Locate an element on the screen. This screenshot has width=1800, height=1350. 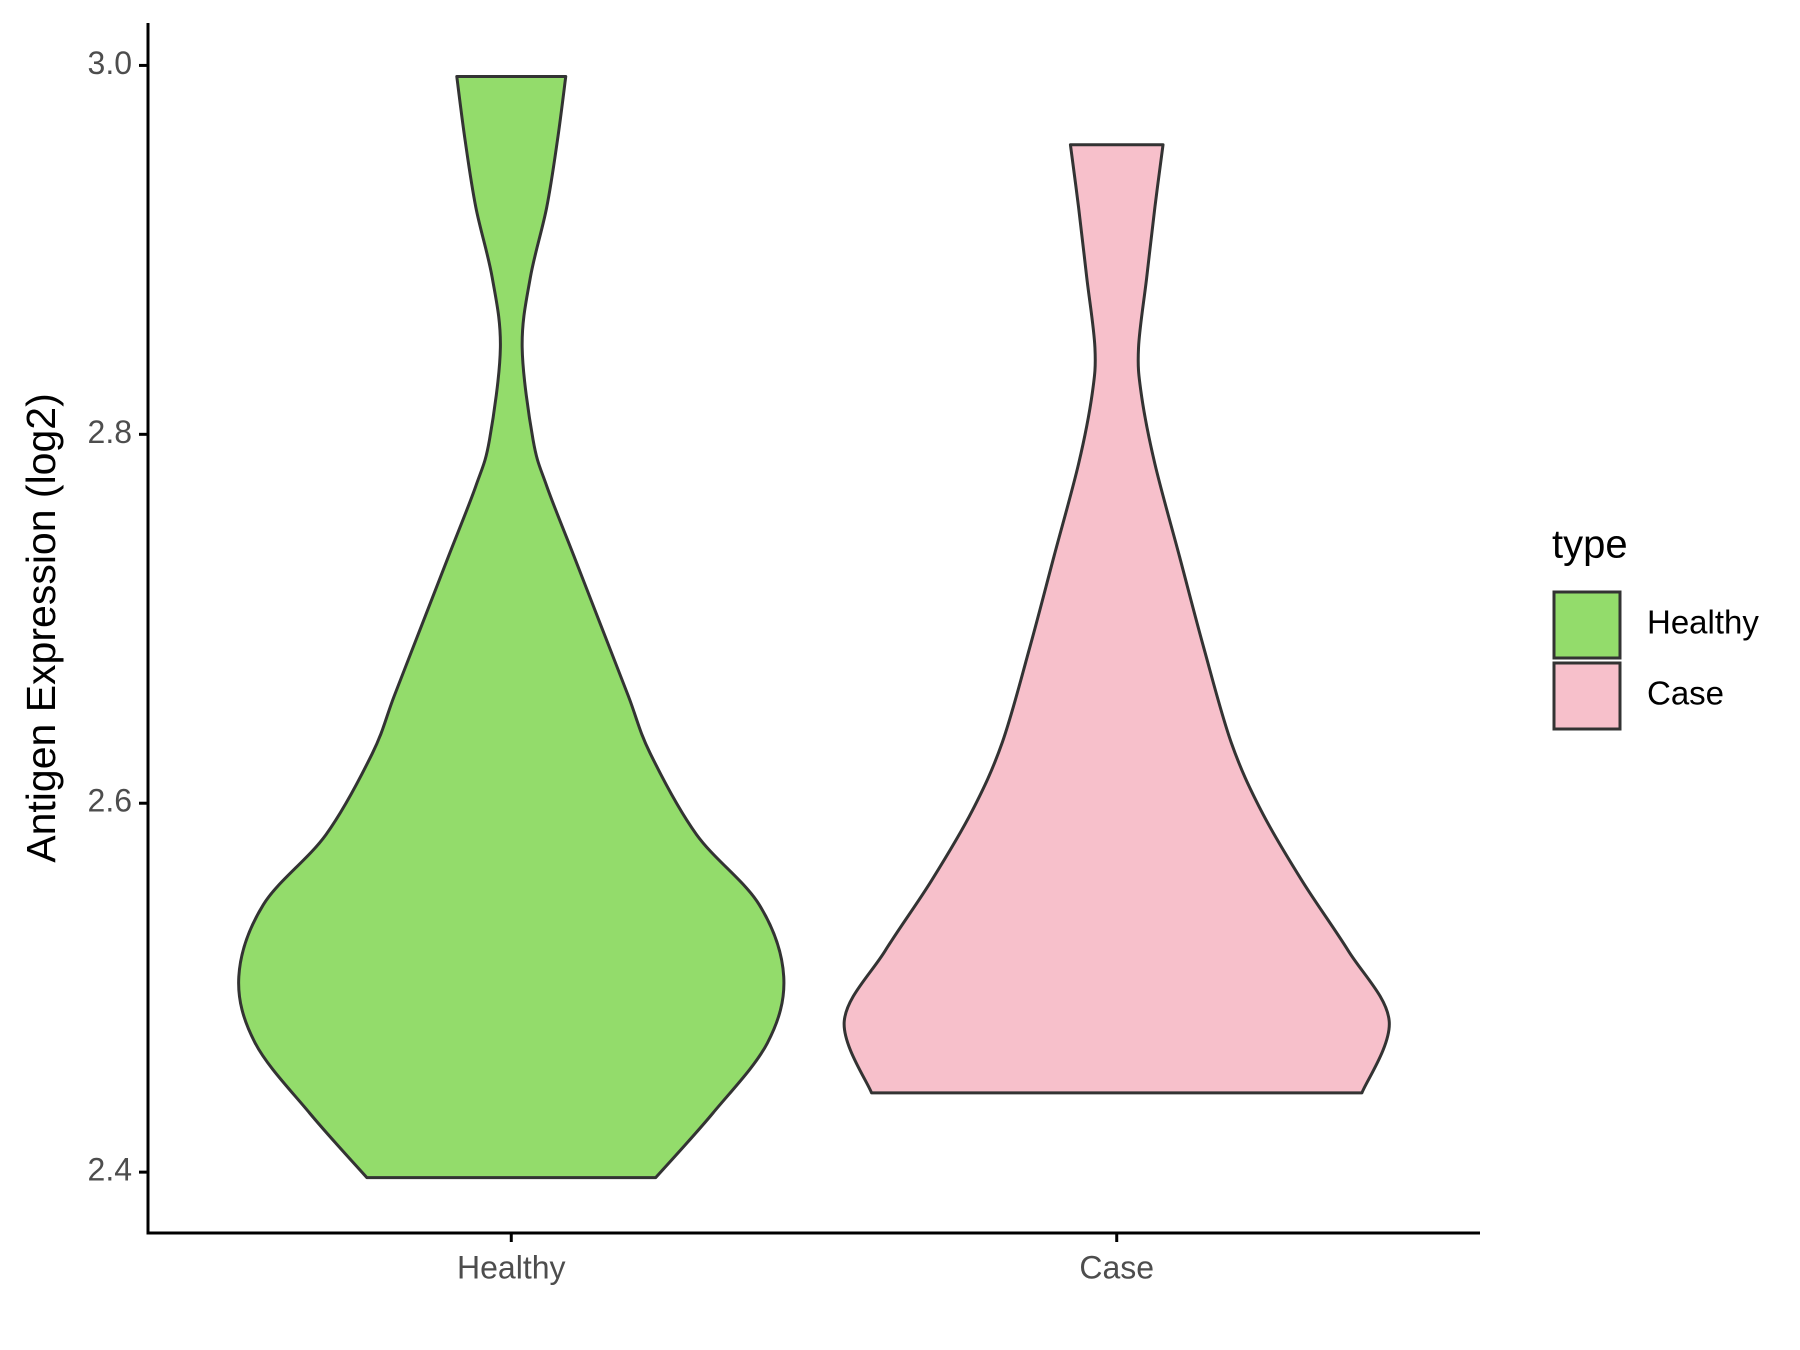
legend-label: Healthy is located at coordinates (1703, 622).